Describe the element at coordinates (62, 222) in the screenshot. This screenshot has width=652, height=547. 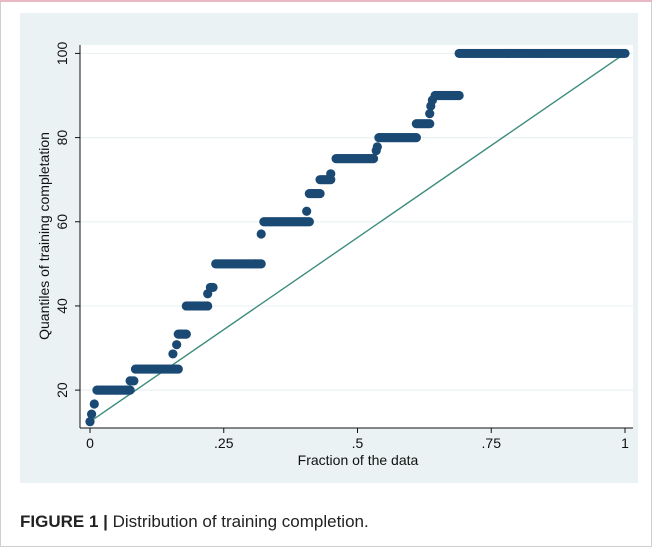
I see `y-tick-label-2: 60` at that location.